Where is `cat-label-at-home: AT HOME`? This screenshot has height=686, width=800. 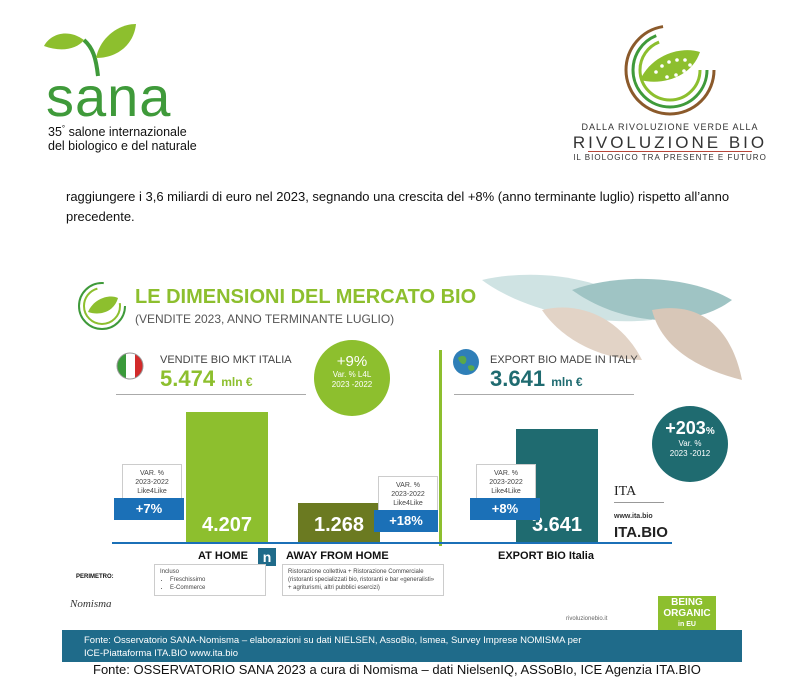 cat-label-at-home: AT HOME is located at coordinates (223, 556).